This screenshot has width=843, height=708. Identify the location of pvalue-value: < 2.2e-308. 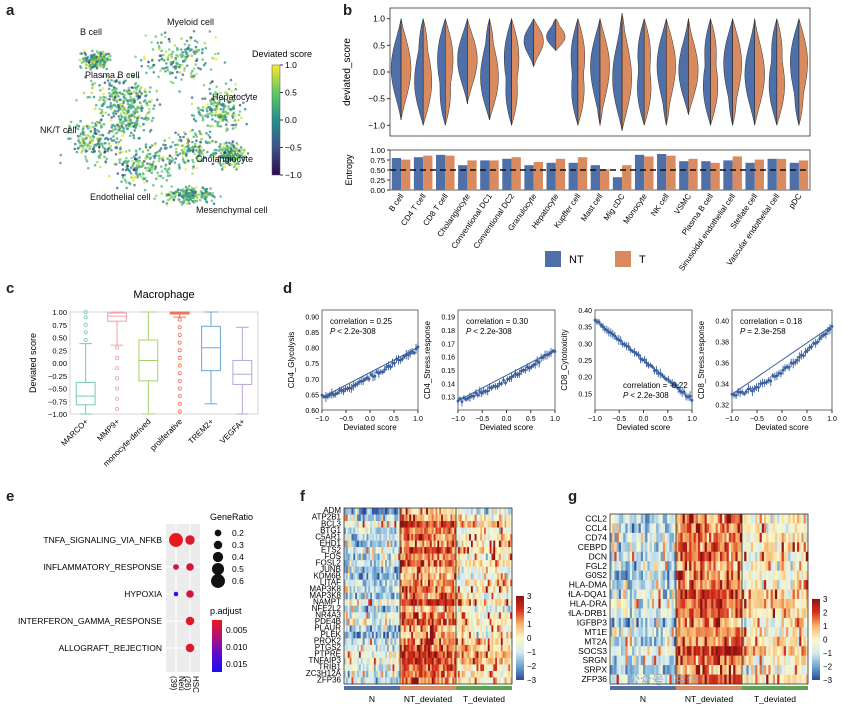
(356, 331).